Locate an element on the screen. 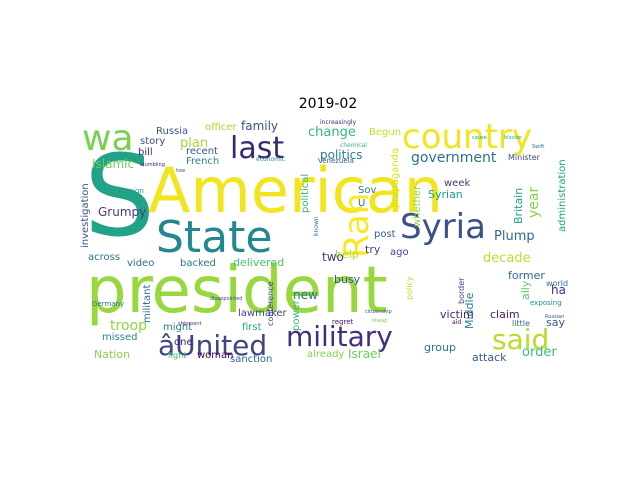  word-world: world is located at coordinates (557, 283).